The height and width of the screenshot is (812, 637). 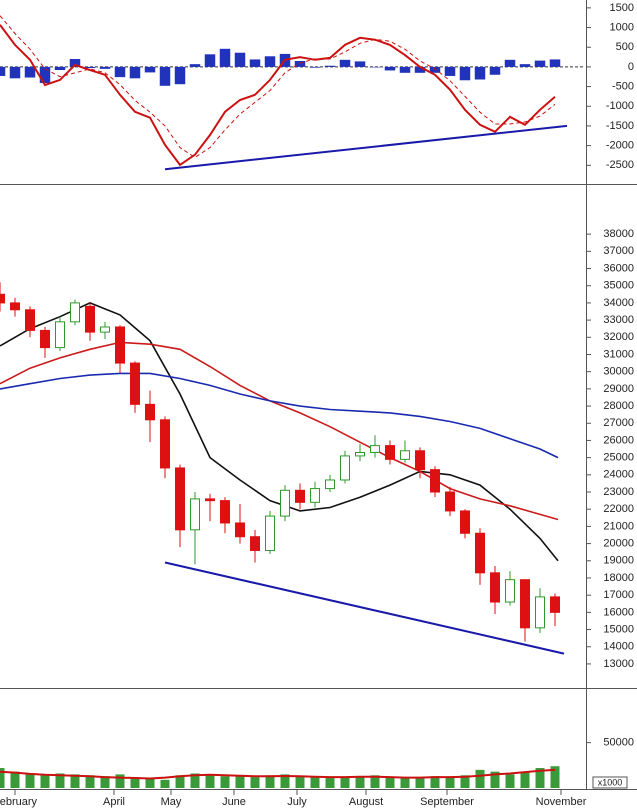 What do you see at coordinates (625, 47) in the screenshot?
I see `y-tick-label: 500` at bounding box center [625, 47].